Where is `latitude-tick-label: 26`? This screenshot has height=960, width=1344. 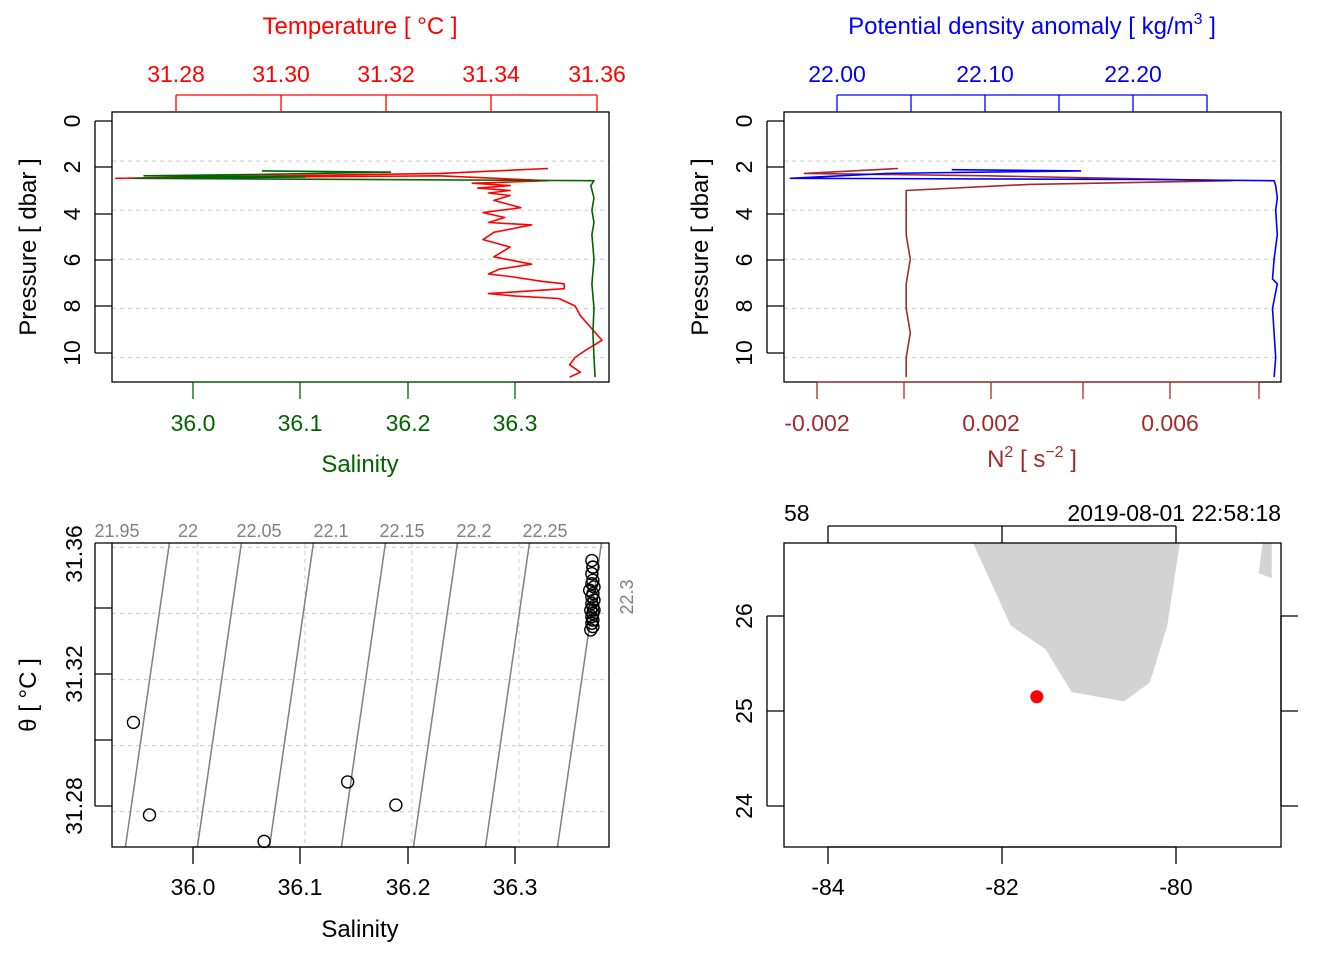
latitude-tick-label: 26 is located at coordinates (744, 616).